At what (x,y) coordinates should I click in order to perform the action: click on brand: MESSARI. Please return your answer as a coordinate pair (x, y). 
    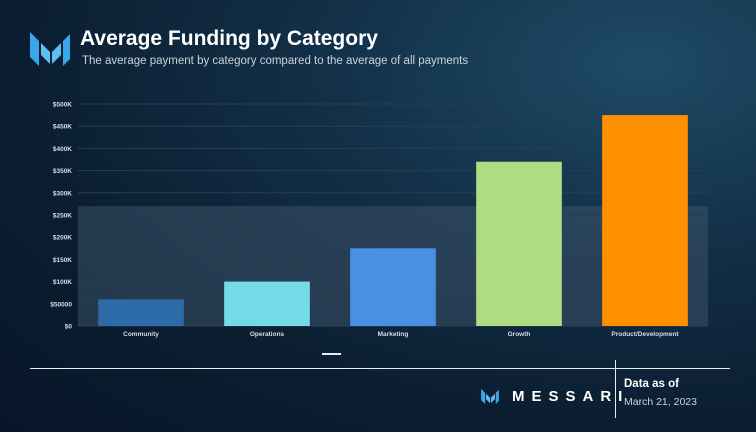
    Looking at the image, I should click on (553, 396).